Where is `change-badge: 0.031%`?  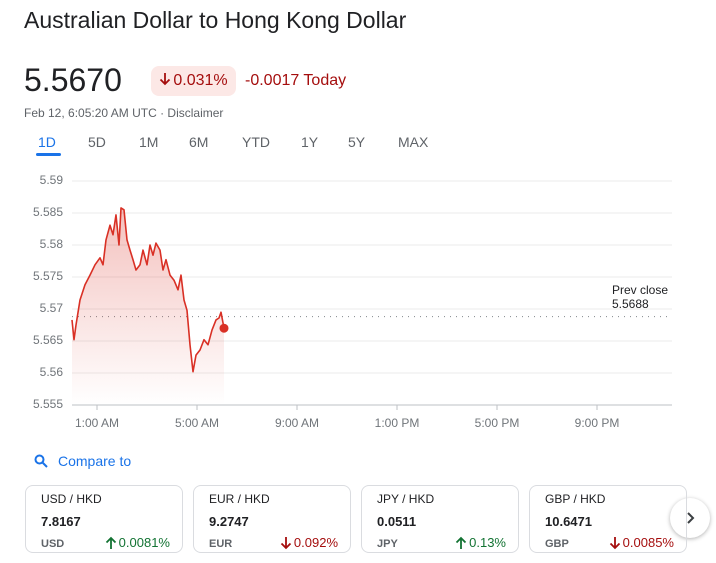
change-badge: 0.031% is located at coordinates (193, 81).